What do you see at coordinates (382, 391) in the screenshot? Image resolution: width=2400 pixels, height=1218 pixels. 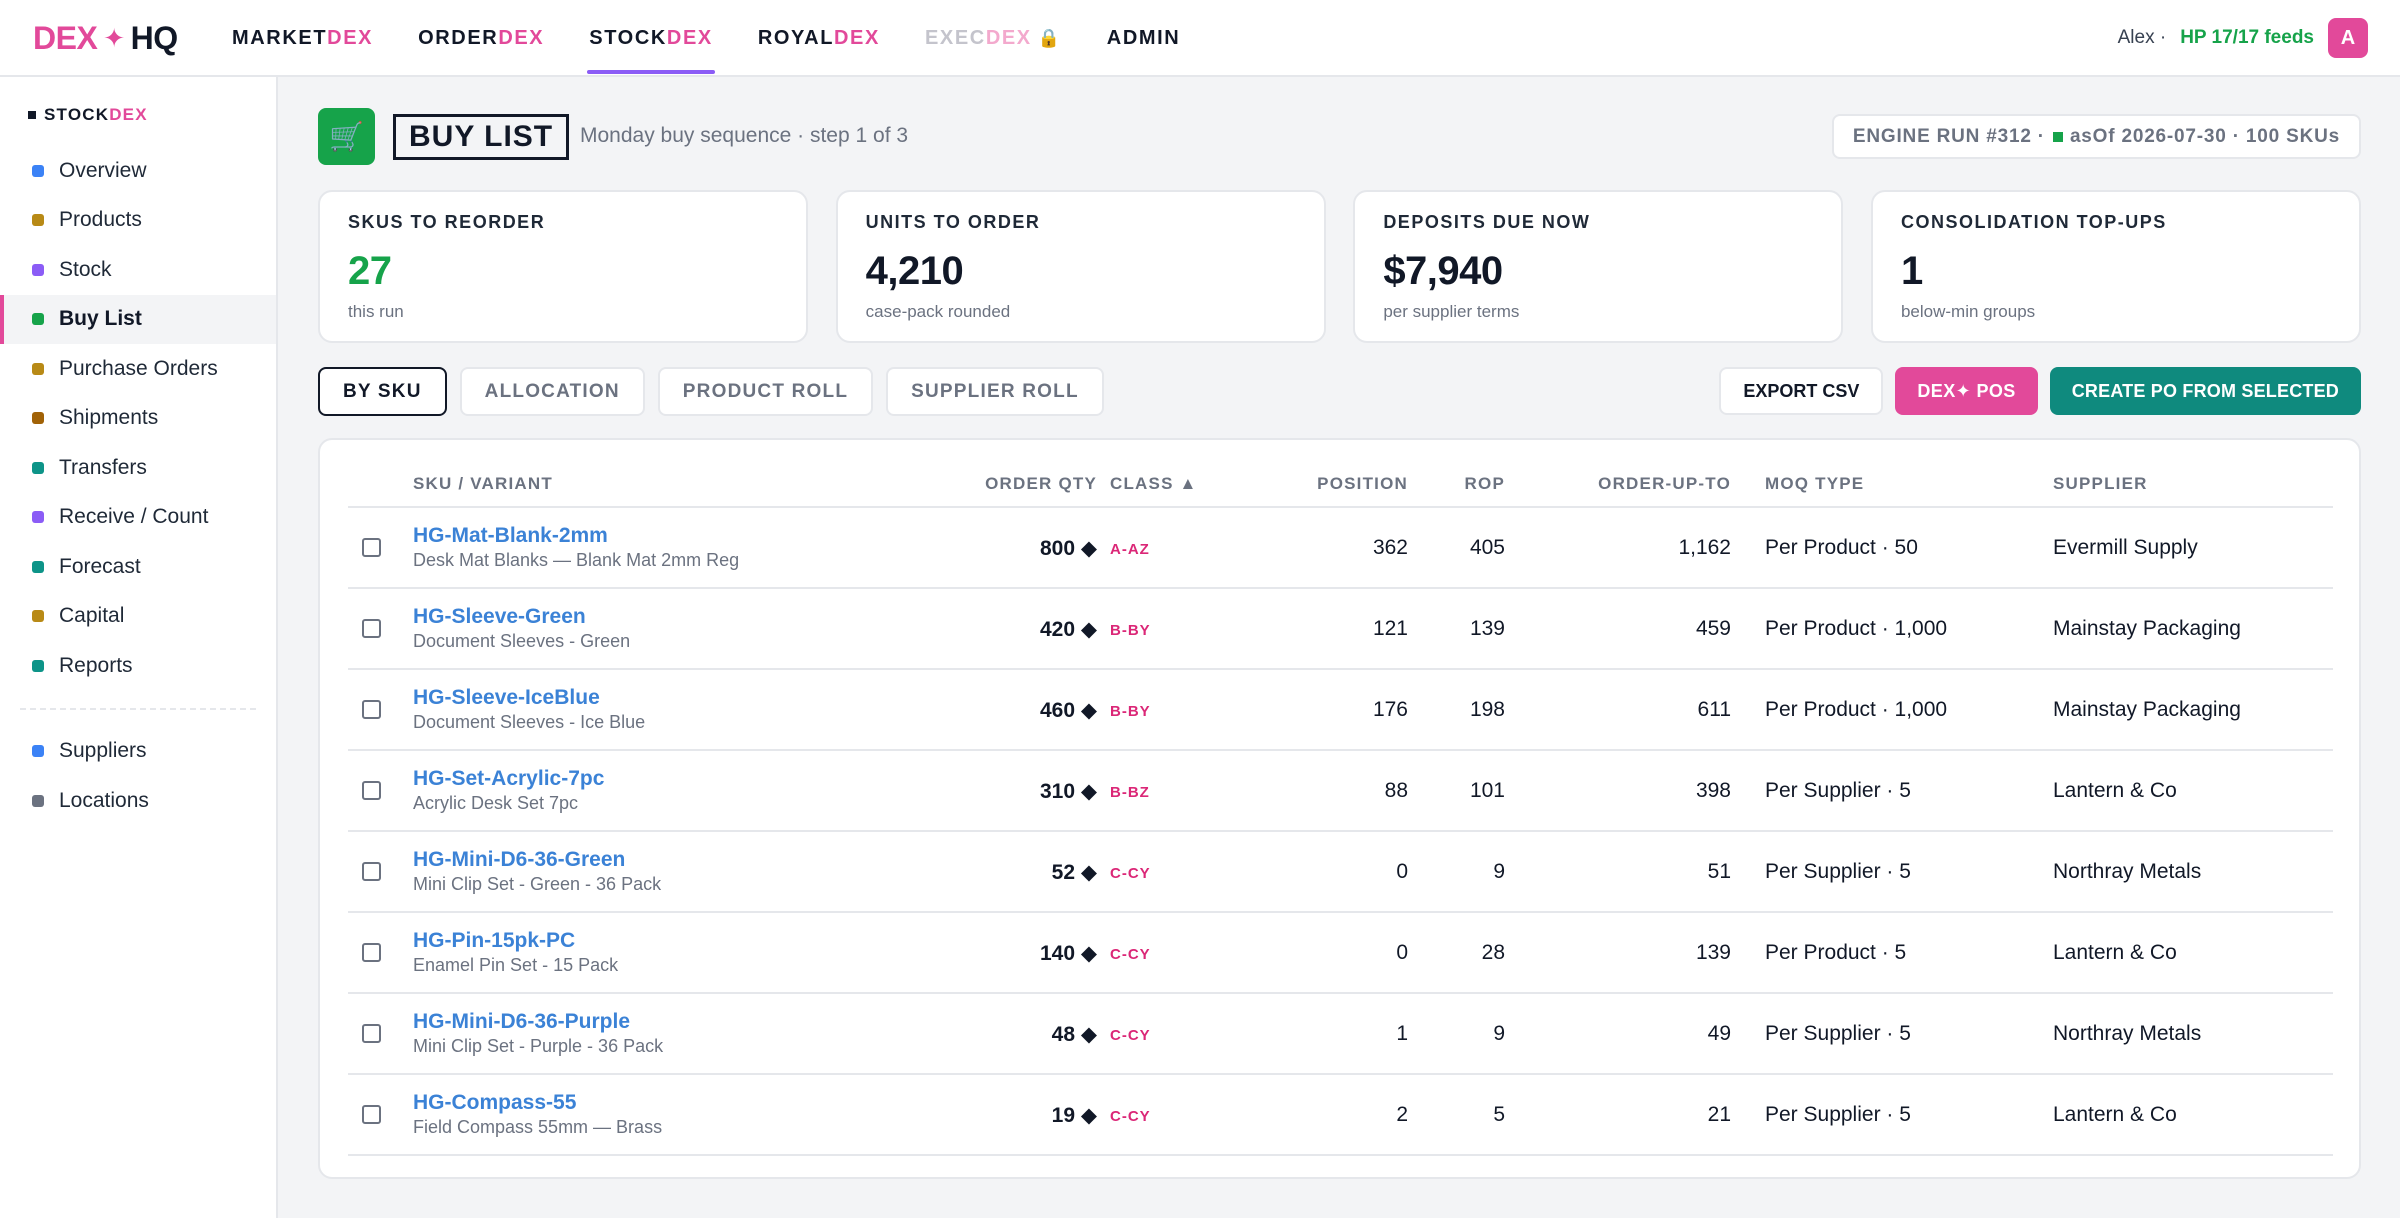 I see `tab-by-sku: BY SKU` at bounding box center [382, 391].